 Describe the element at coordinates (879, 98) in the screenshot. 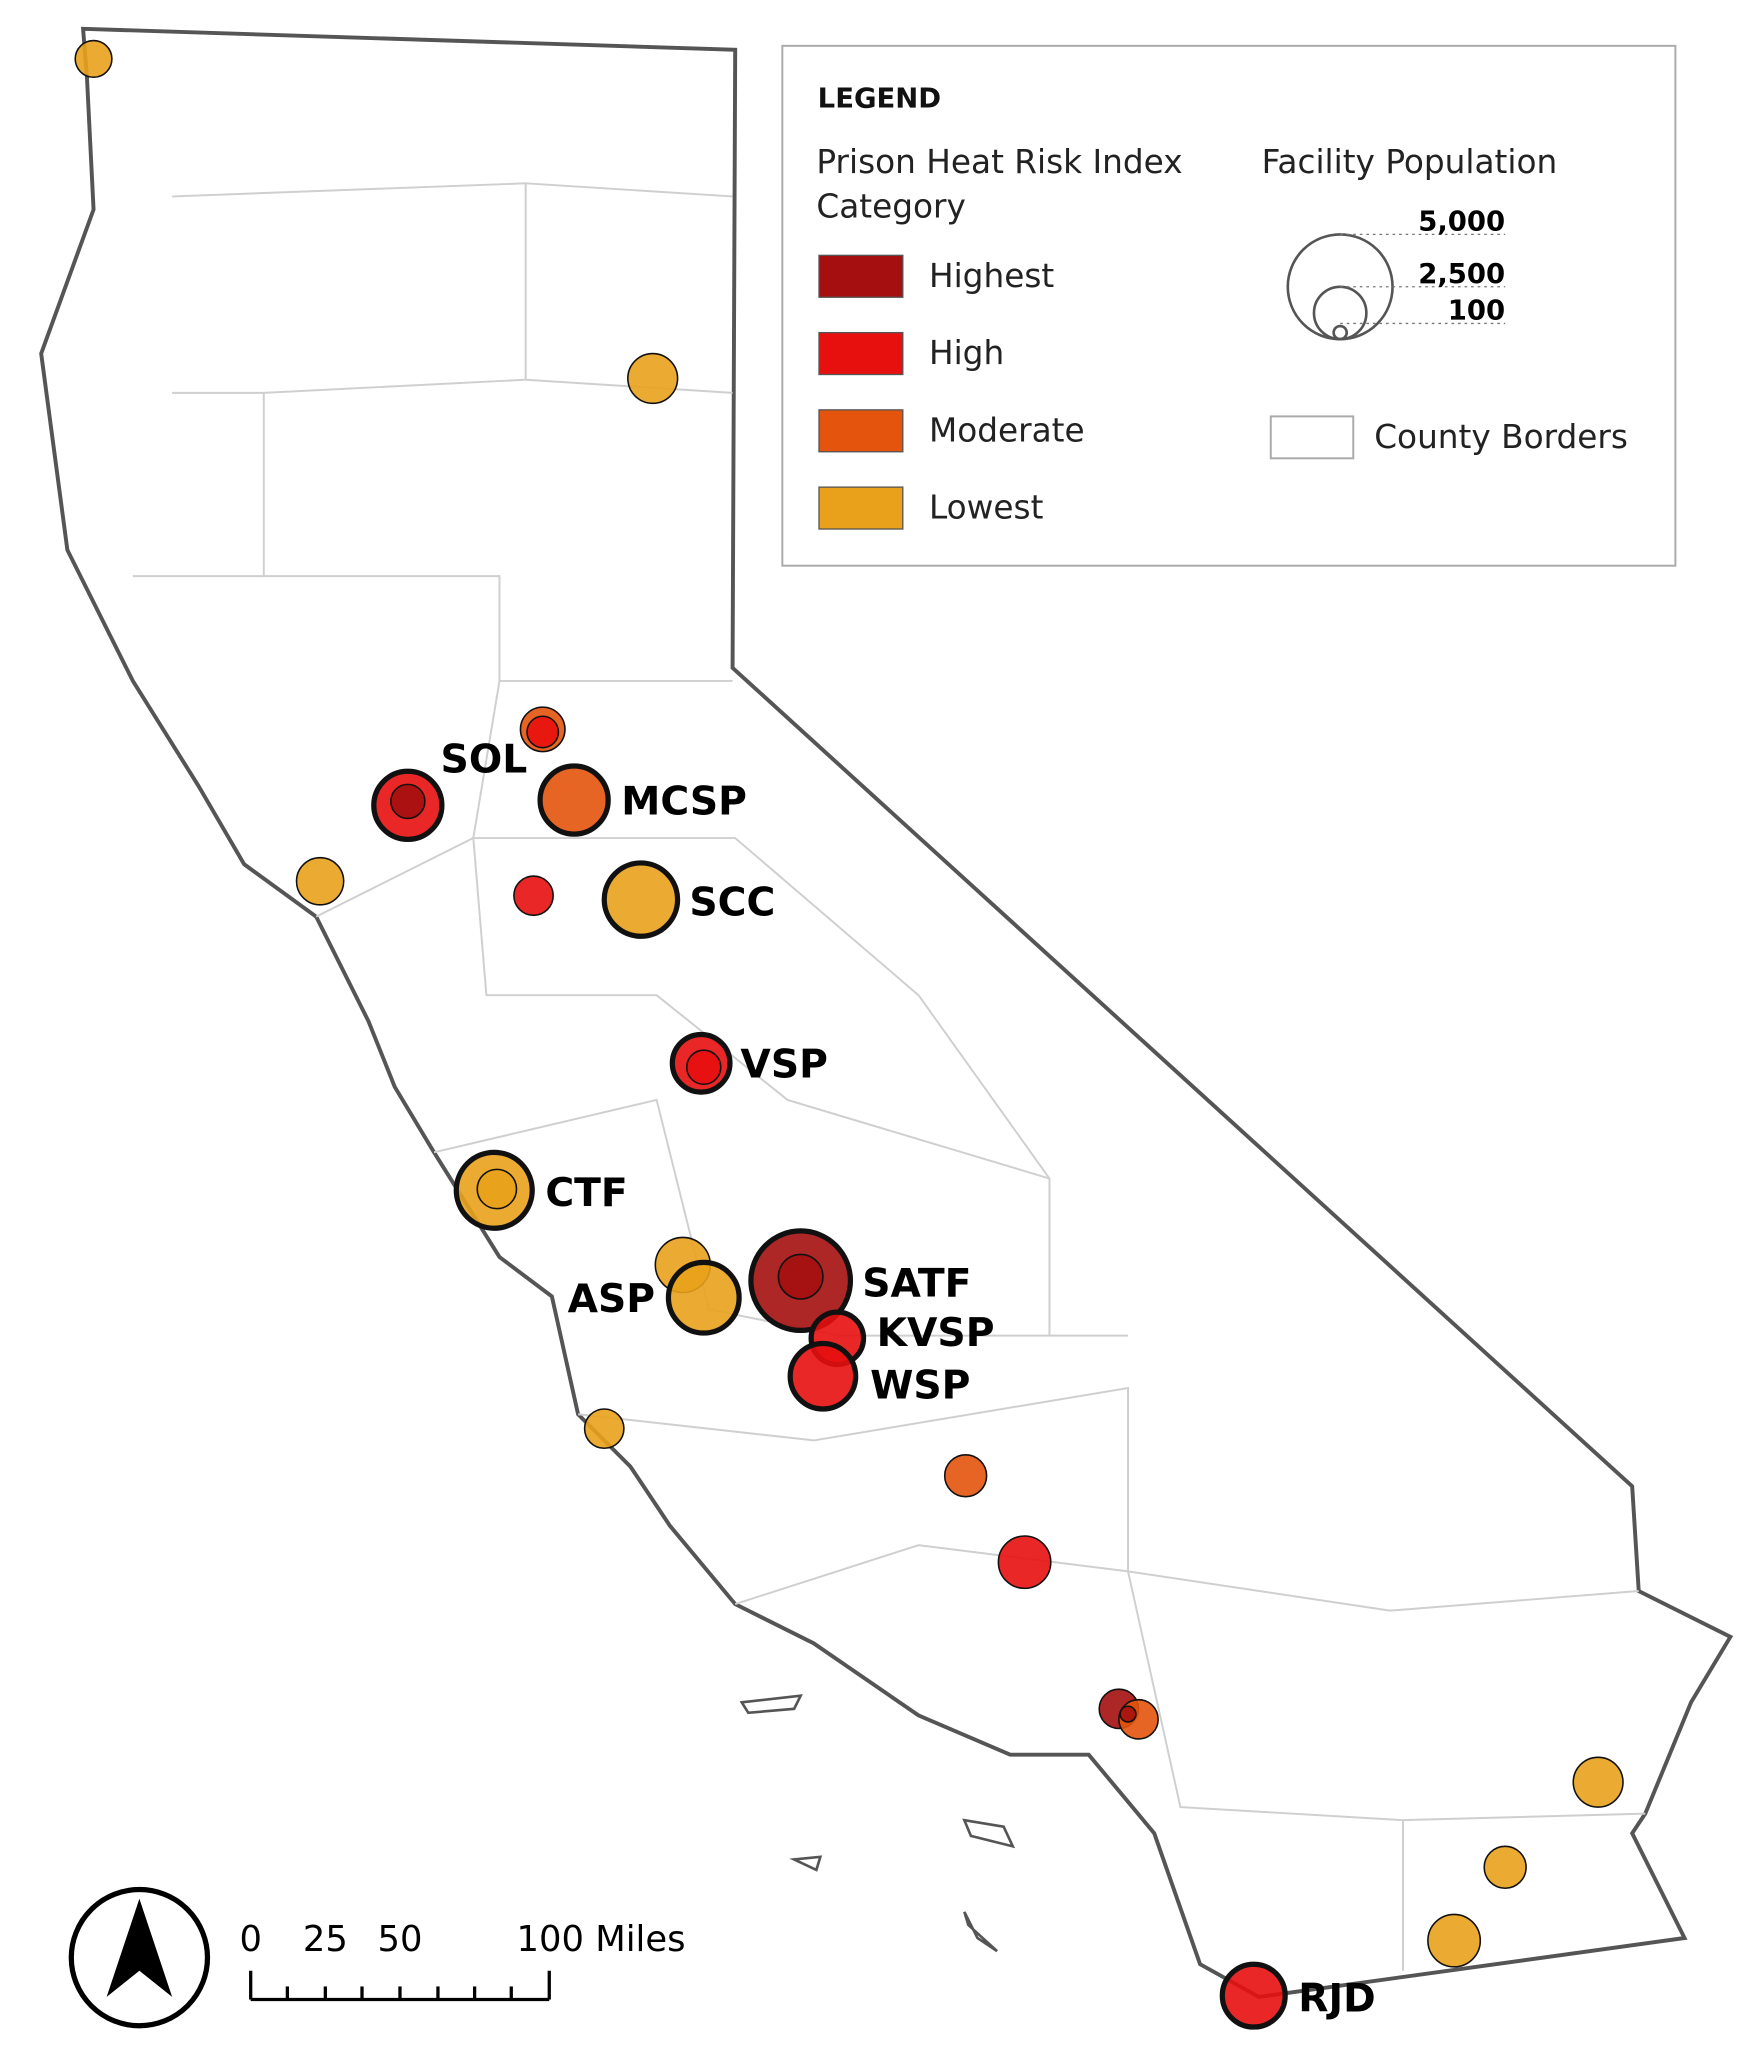

I see `legend-title: LEGEND` at that location.